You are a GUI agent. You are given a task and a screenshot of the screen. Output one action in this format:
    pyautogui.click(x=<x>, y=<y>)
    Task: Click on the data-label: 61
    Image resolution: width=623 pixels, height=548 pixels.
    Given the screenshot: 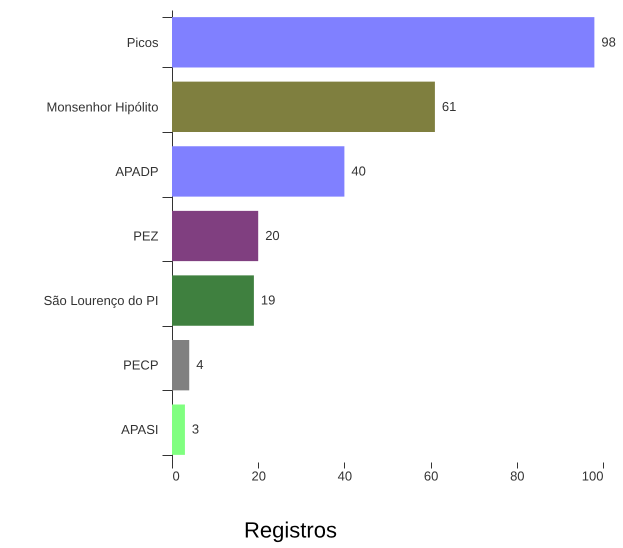 What is the action you would take?
    pyautogui.click(x=449, y=106)
    